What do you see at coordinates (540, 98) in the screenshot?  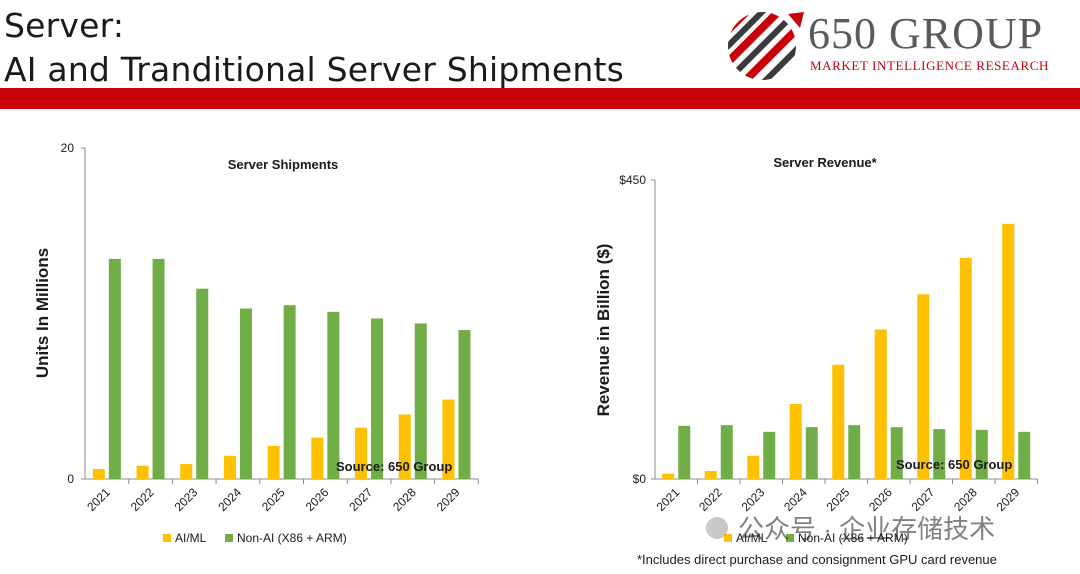 I see `header-bar` at bounding box center [540, 98].